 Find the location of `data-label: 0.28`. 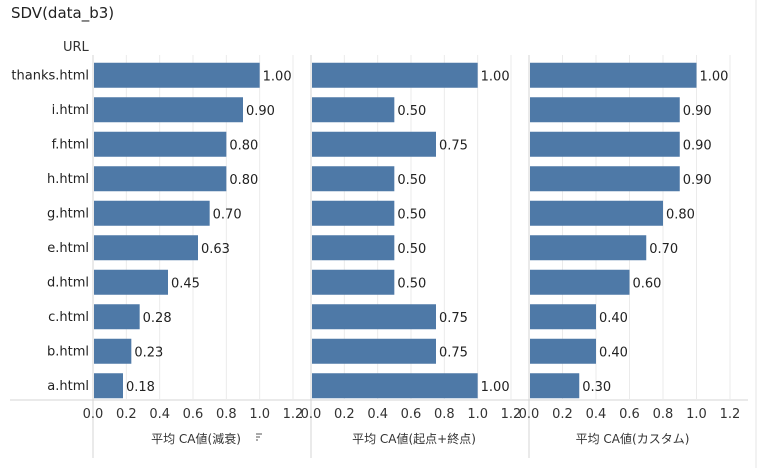

data-label: 0.28 is located at coordinates (157, 318).